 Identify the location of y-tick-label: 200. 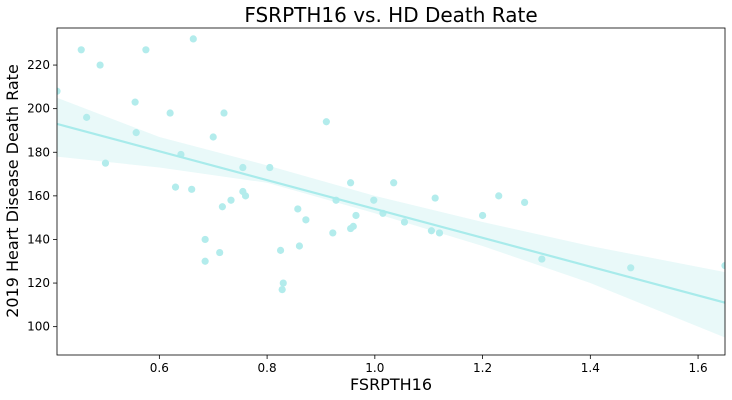
(38, 109).